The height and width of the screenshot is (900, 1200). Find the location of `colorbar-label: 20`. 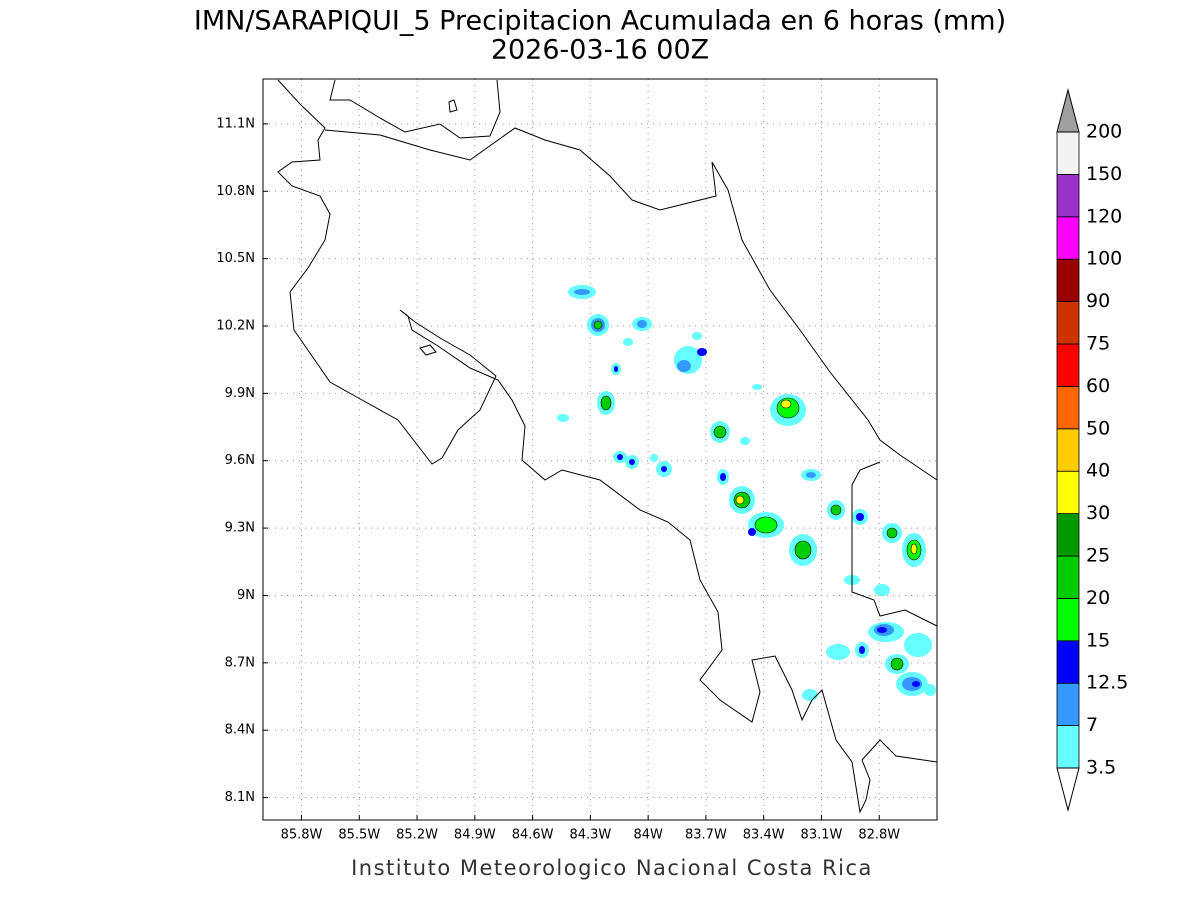

colorbar-label: 20 is located at coordinates (1098, 598).